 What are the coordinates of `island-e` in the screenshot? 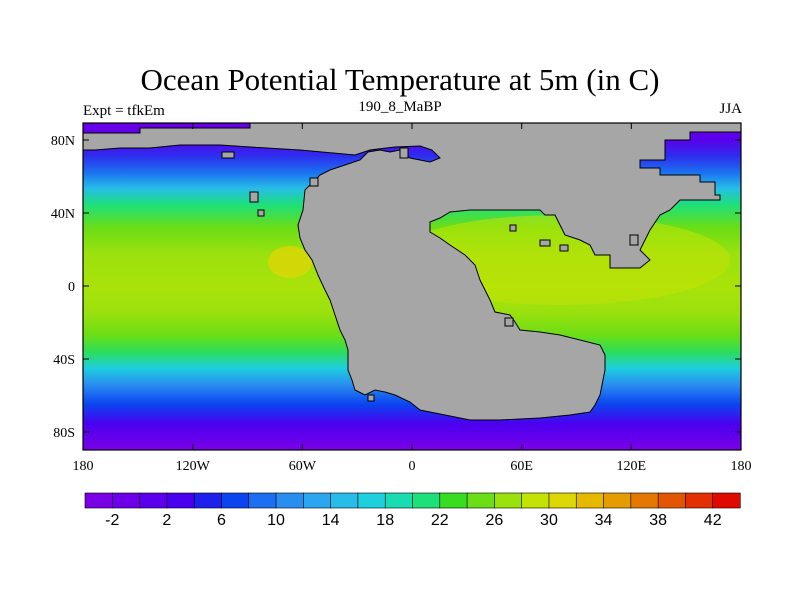 It's located at (513, 228).